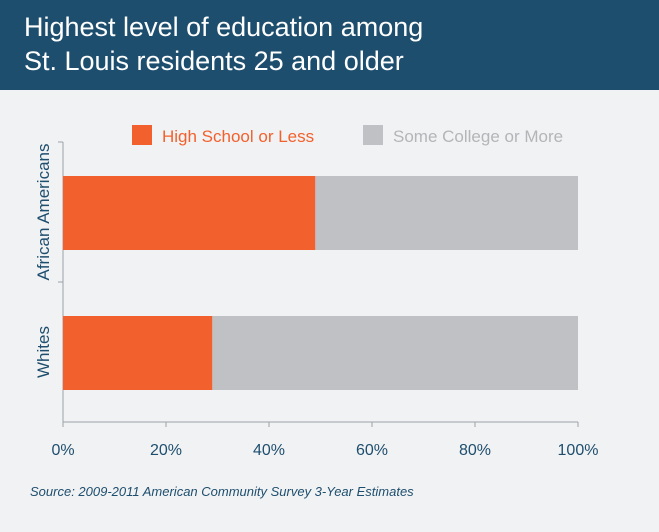 Image resolution: width=659 pixels, height=532 pixels. Describe the element at coordinates (138, 353) in the screenshot. I see `bar-whites-high-school-or-less` at that location.